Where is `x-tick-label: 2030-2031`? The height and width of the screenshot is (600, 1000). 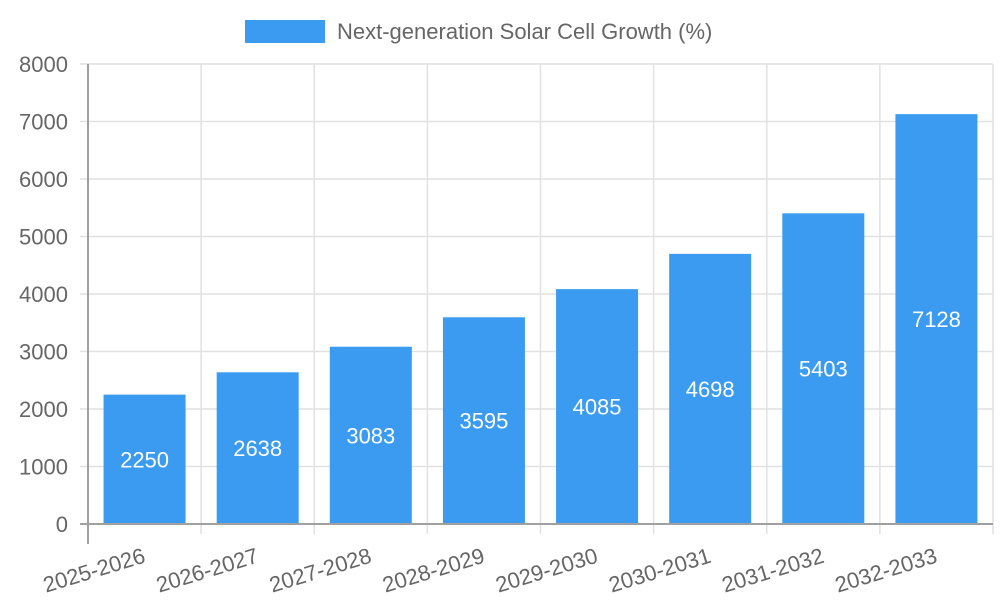
x-tick-label: 2030-2031 is located at coordinates (660, 570).